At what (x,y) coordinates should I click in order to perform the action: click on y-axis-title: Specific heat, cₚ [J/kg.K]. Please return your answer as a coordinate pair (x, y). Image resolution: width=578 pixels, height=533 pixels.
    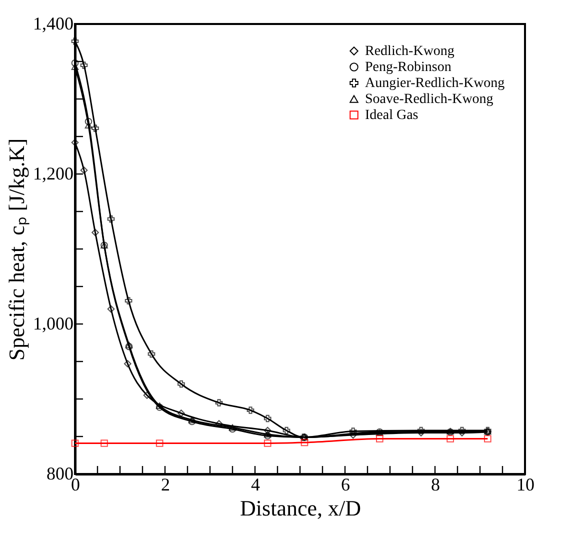
    Looking at the image, I should click on (17, 249).